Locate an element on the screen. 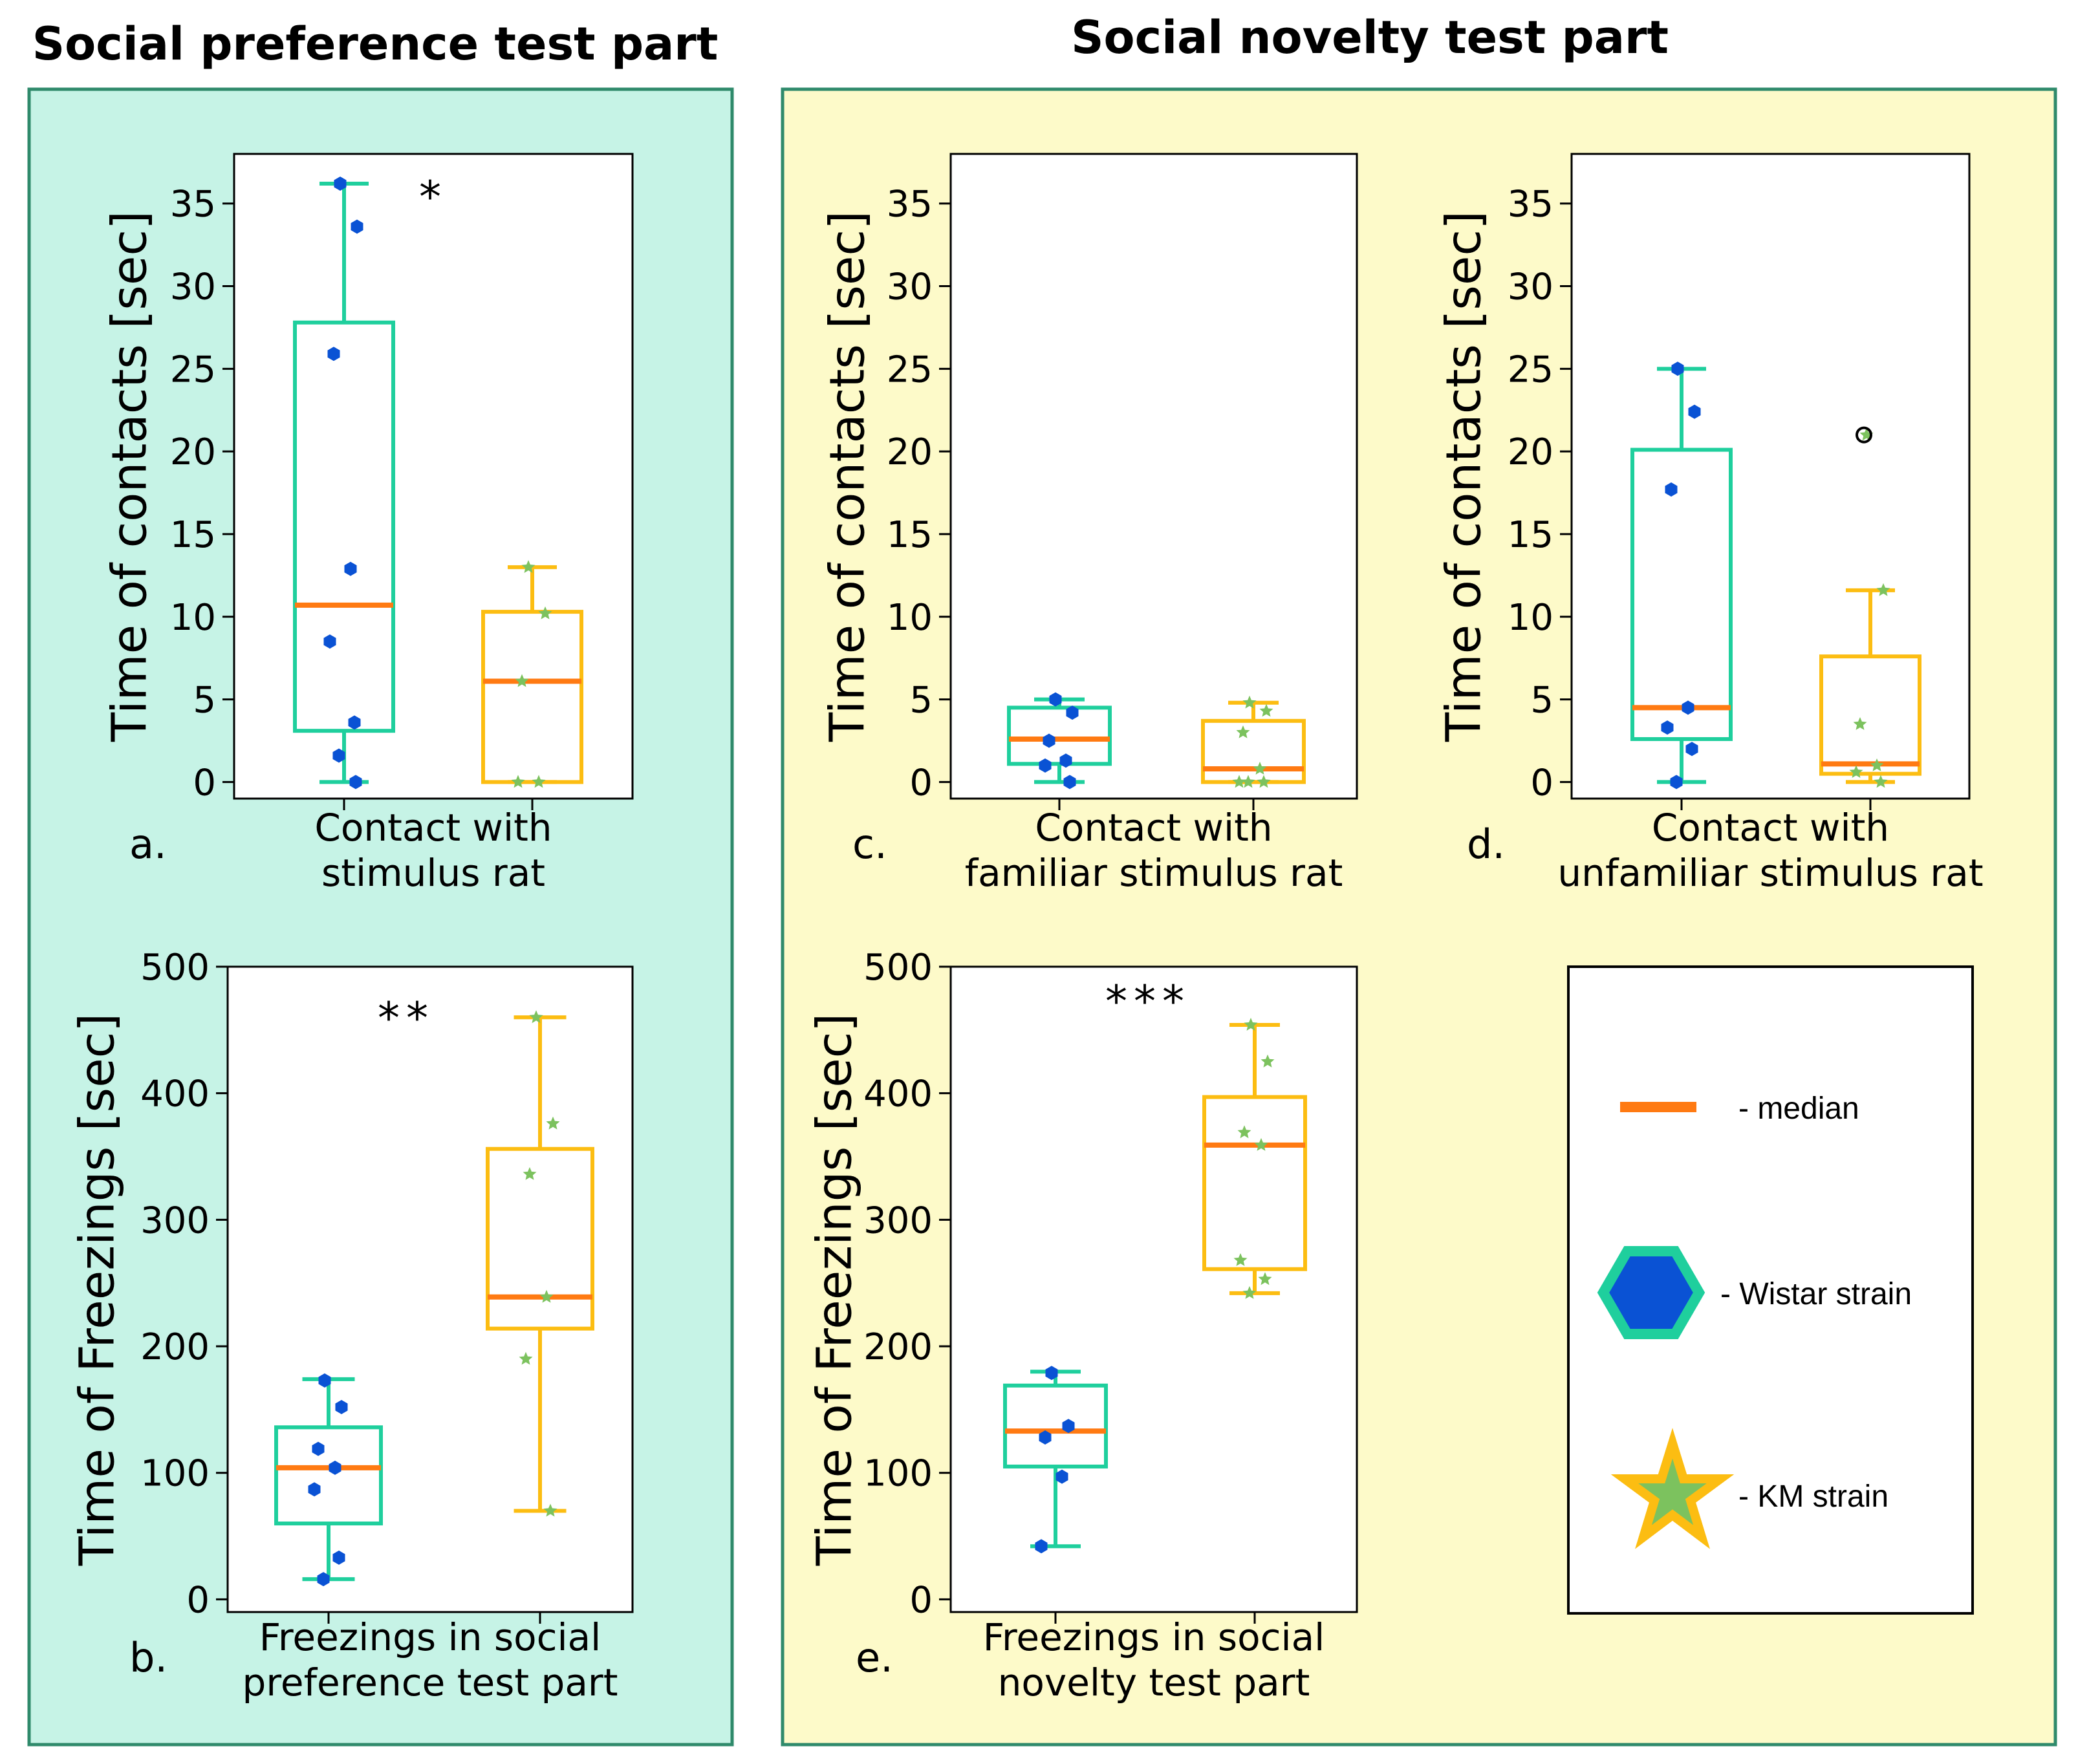 The width and height of the screenshot is (2078, 1764). legend-median-label: - median is located at coordinates (1798, 1109).